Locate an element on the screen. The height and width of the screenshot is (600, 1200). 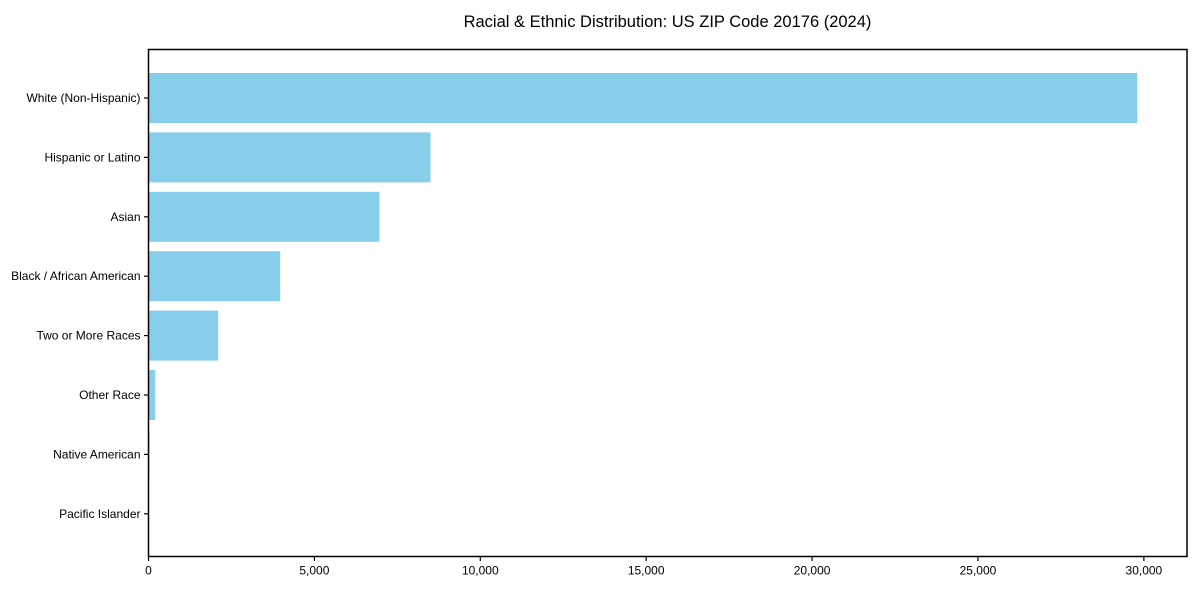
x-tick-label: 5,000 is located at coordinates (314, 570).